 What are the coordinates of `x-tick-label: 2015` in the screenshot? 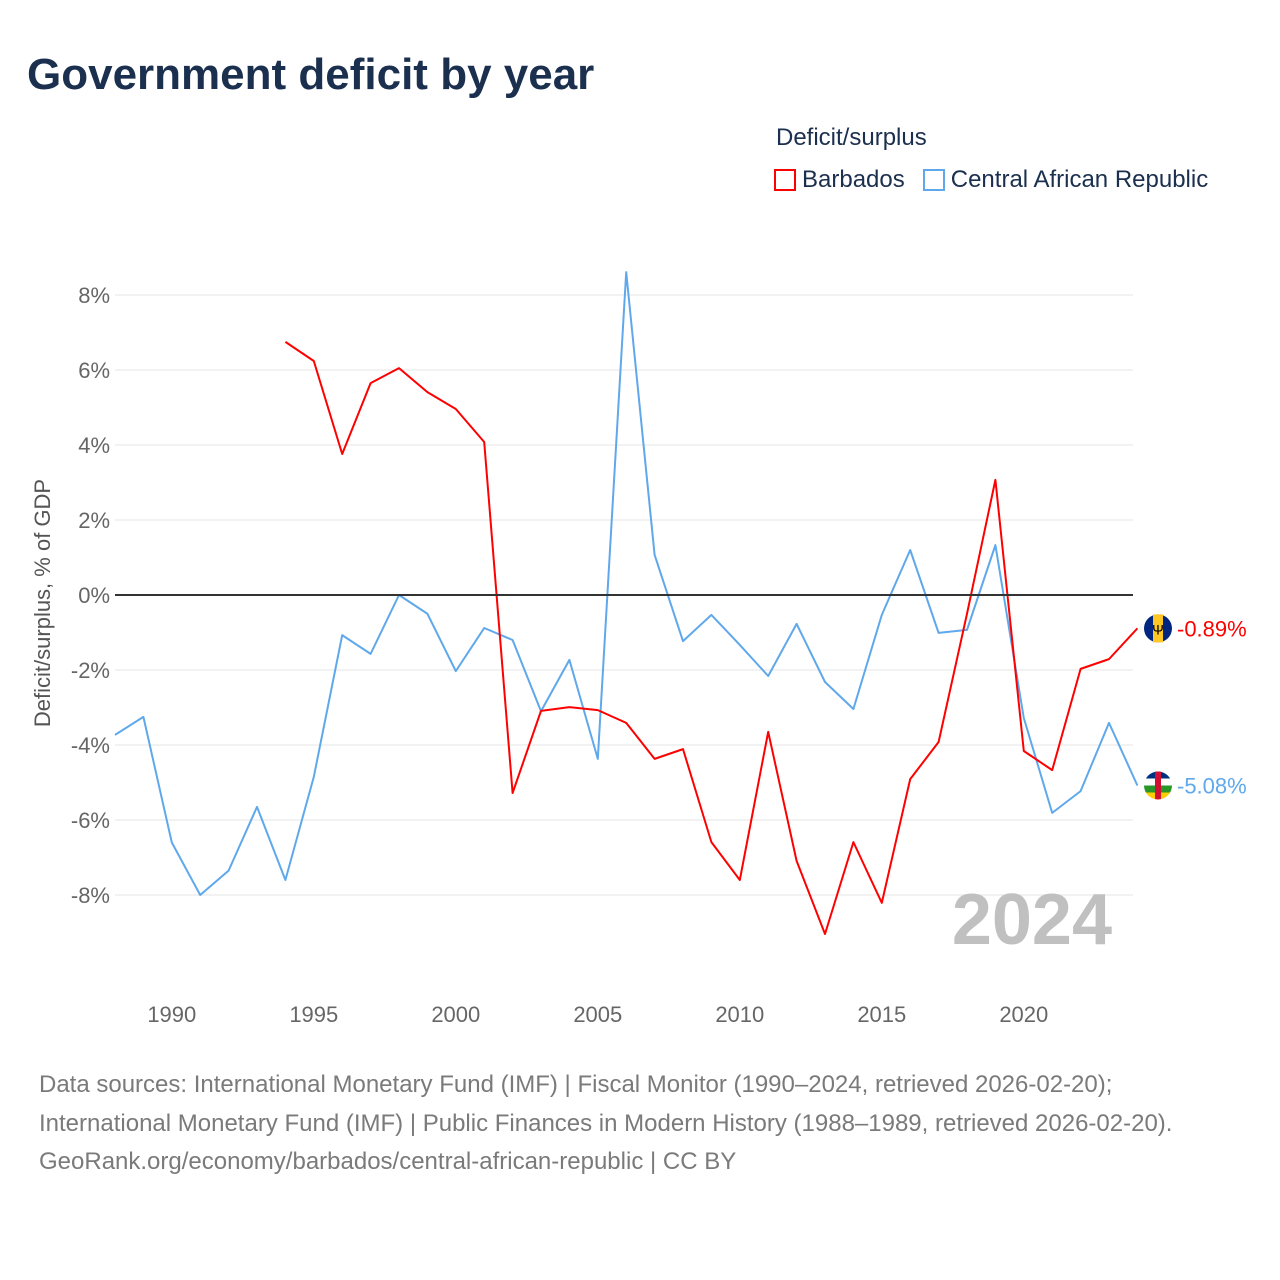 It's located at (881, 1014).